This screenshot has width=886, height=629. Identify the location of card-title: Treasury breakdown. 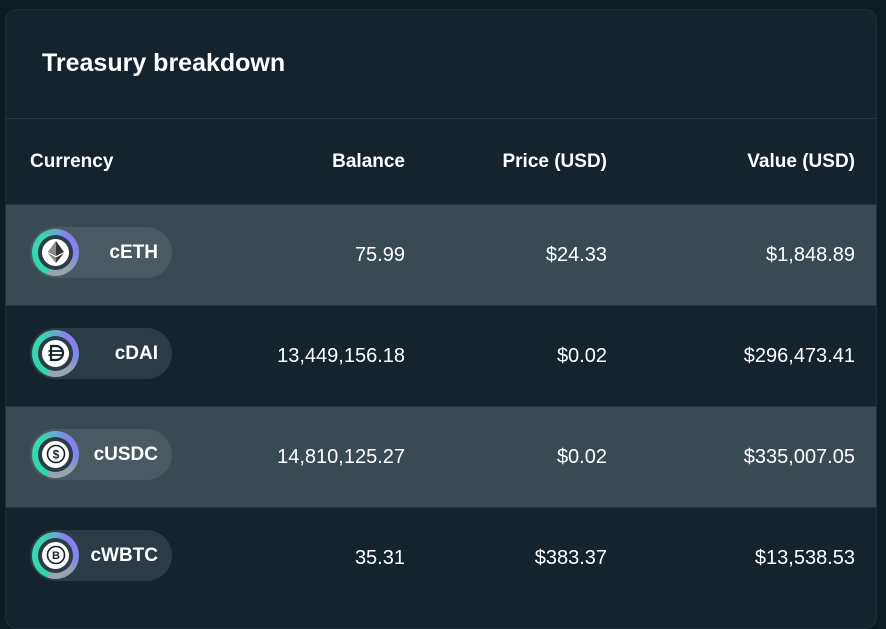
(164, 62).